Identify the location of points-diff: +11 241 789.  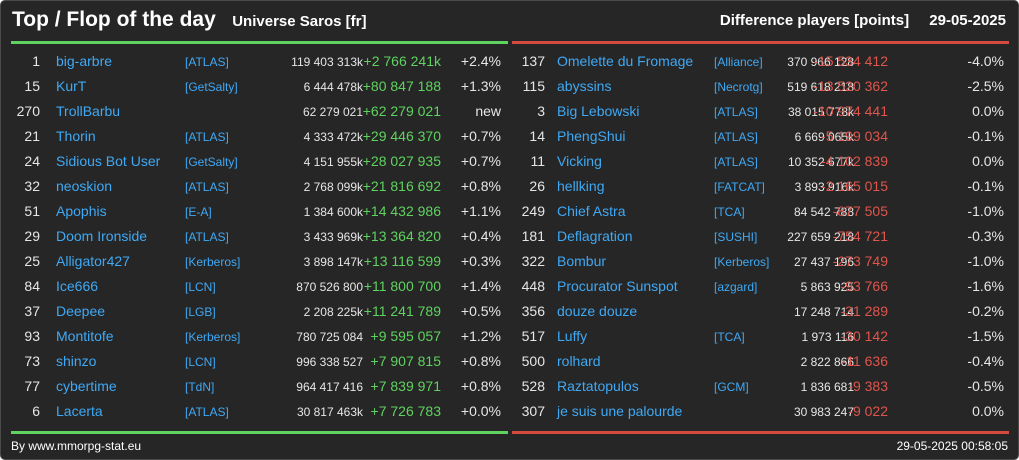
(402, 311).